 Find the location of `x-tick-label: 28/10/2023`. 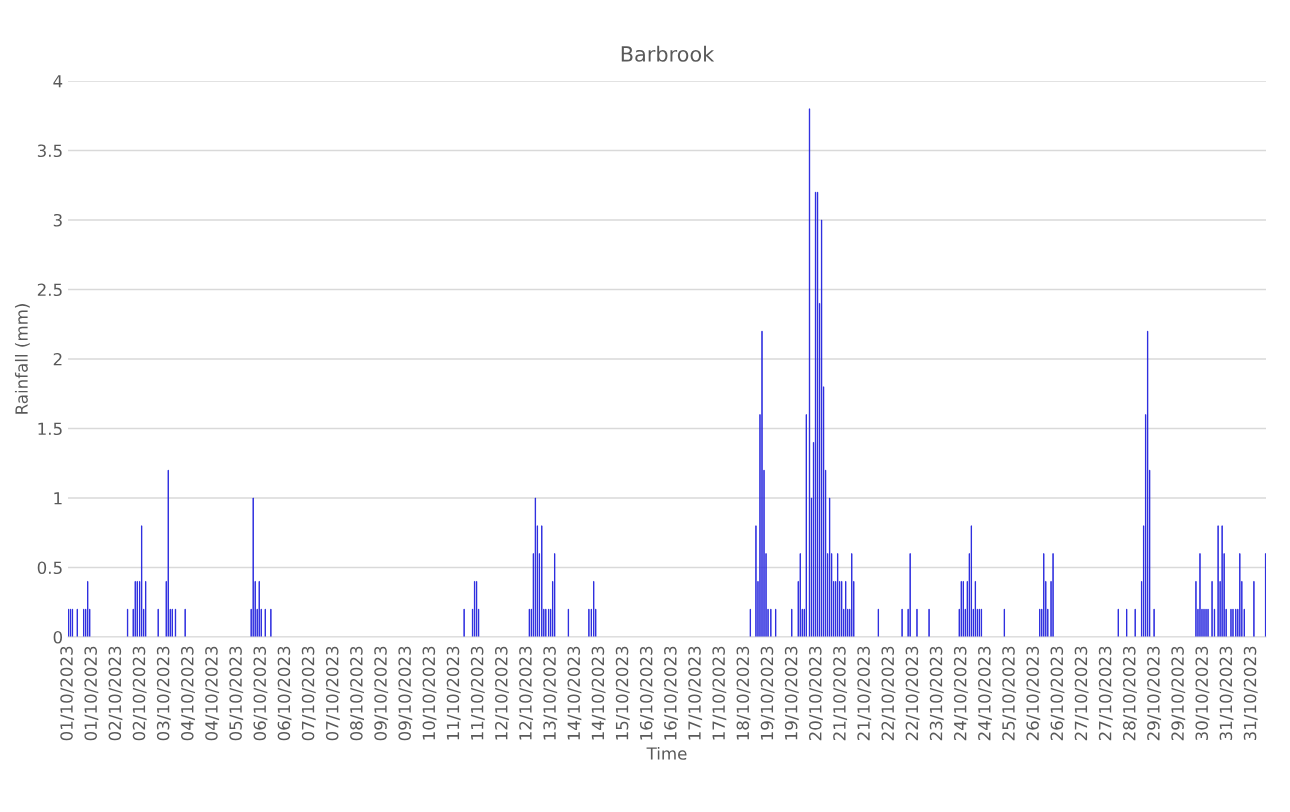

x-tick-label: 28/10/2023 is located at coordinates (1129, 693).